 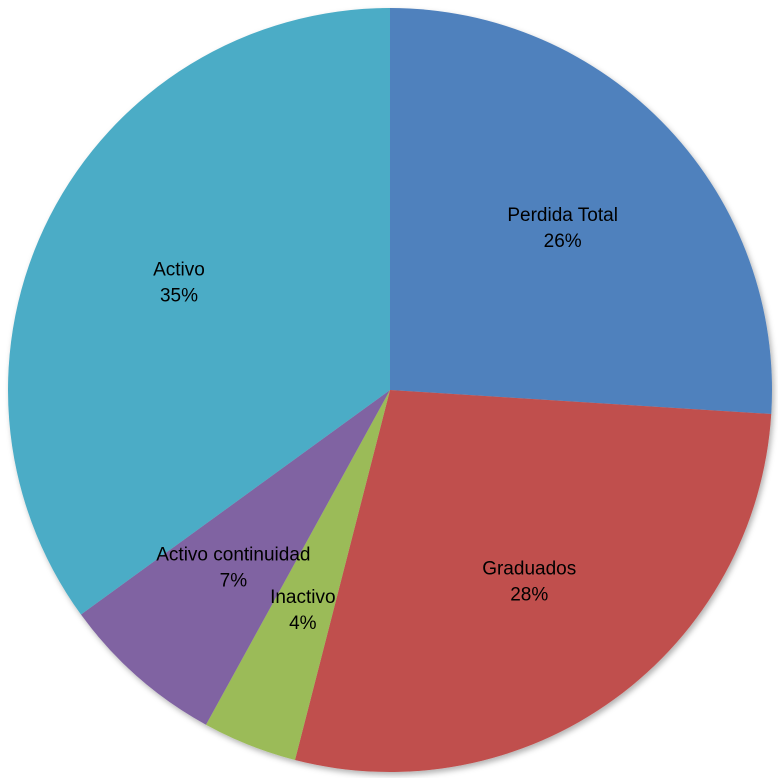 What do you see at coordinates (529, 595) in the screenshot?
I see `value-label: 28%` at bounding box center [529, 595].